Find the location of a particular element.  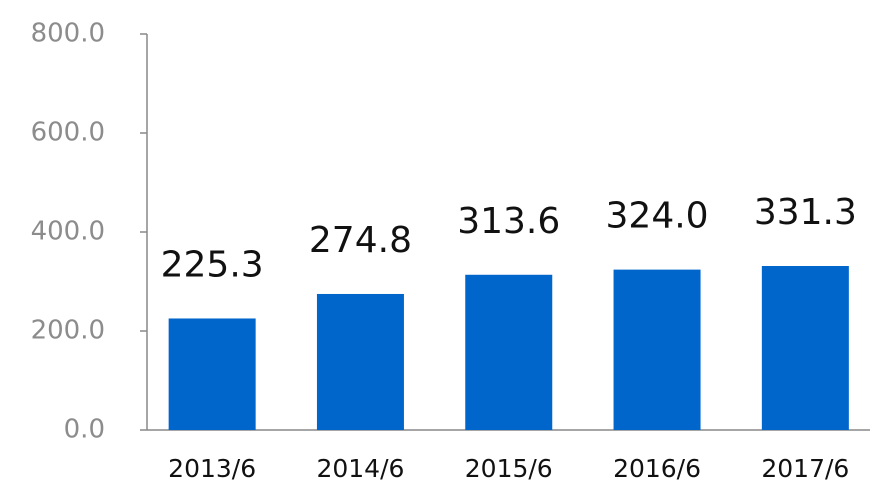

y-tick-label: 0.0 is located at coordinates (84, 430).